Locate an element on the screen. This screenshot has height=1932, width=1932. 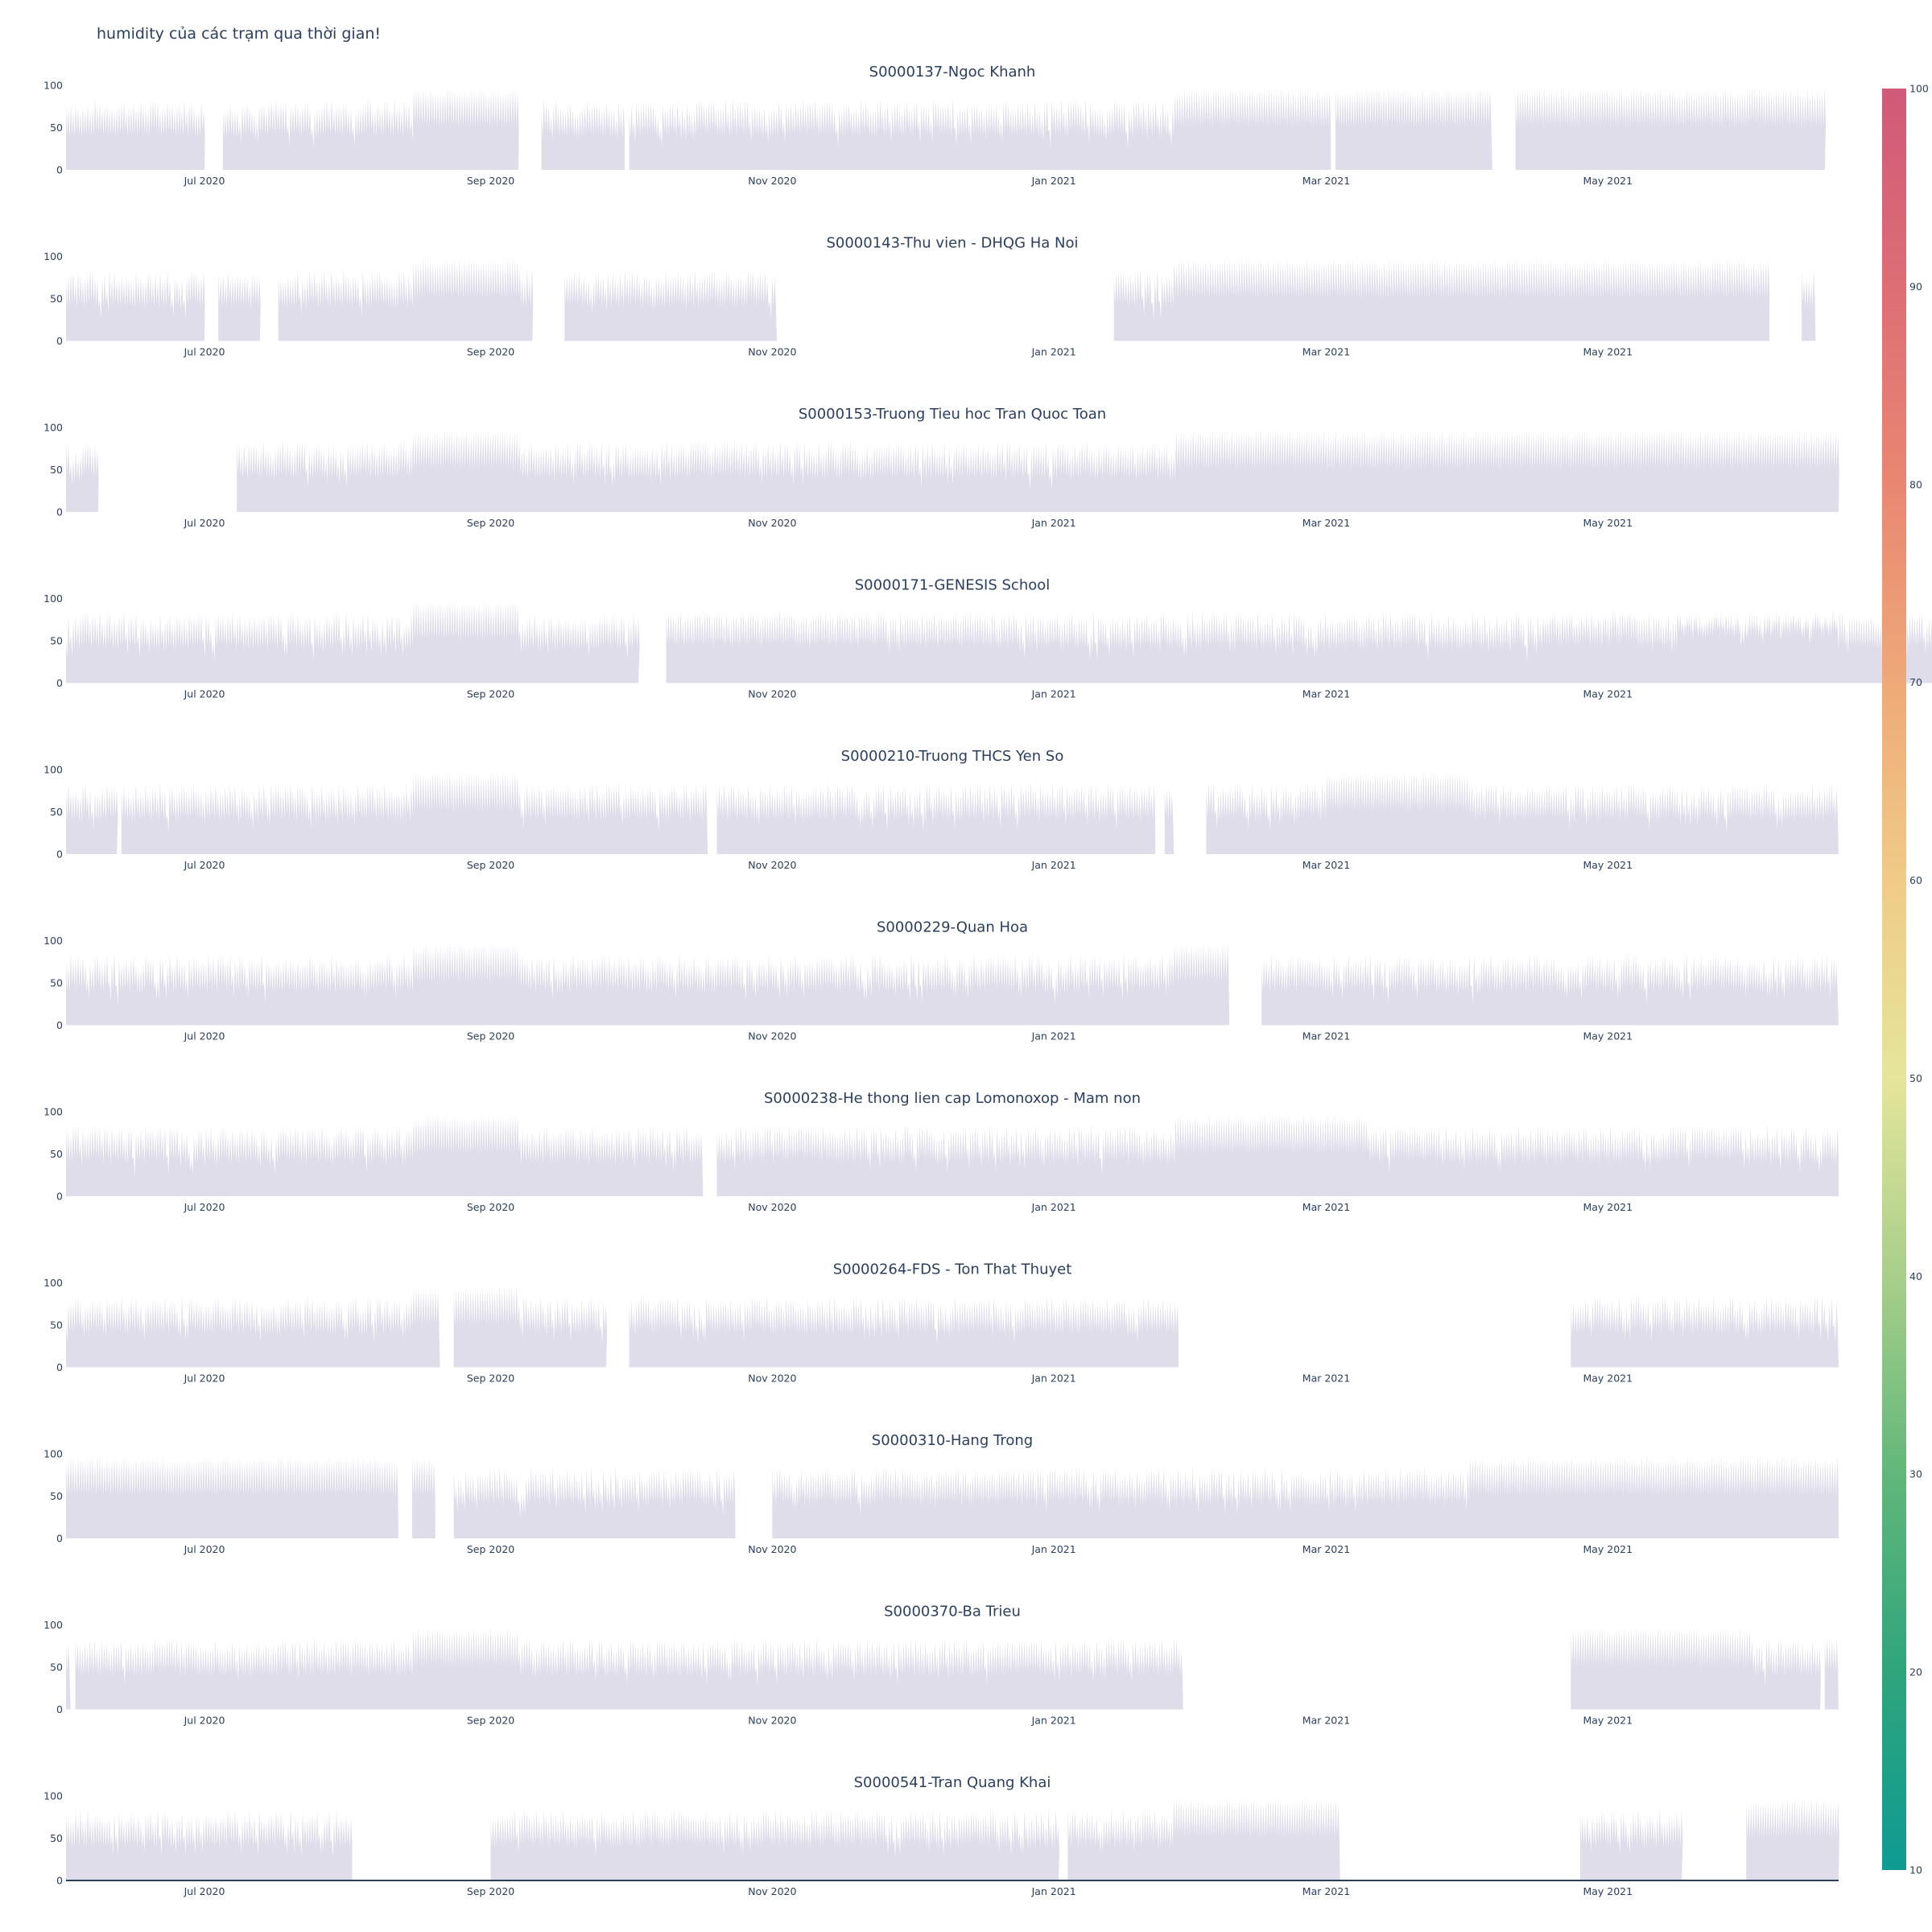
panel-title: S0000264-FDS - Ton That Thuyet is located at coordinates (952, 1269).